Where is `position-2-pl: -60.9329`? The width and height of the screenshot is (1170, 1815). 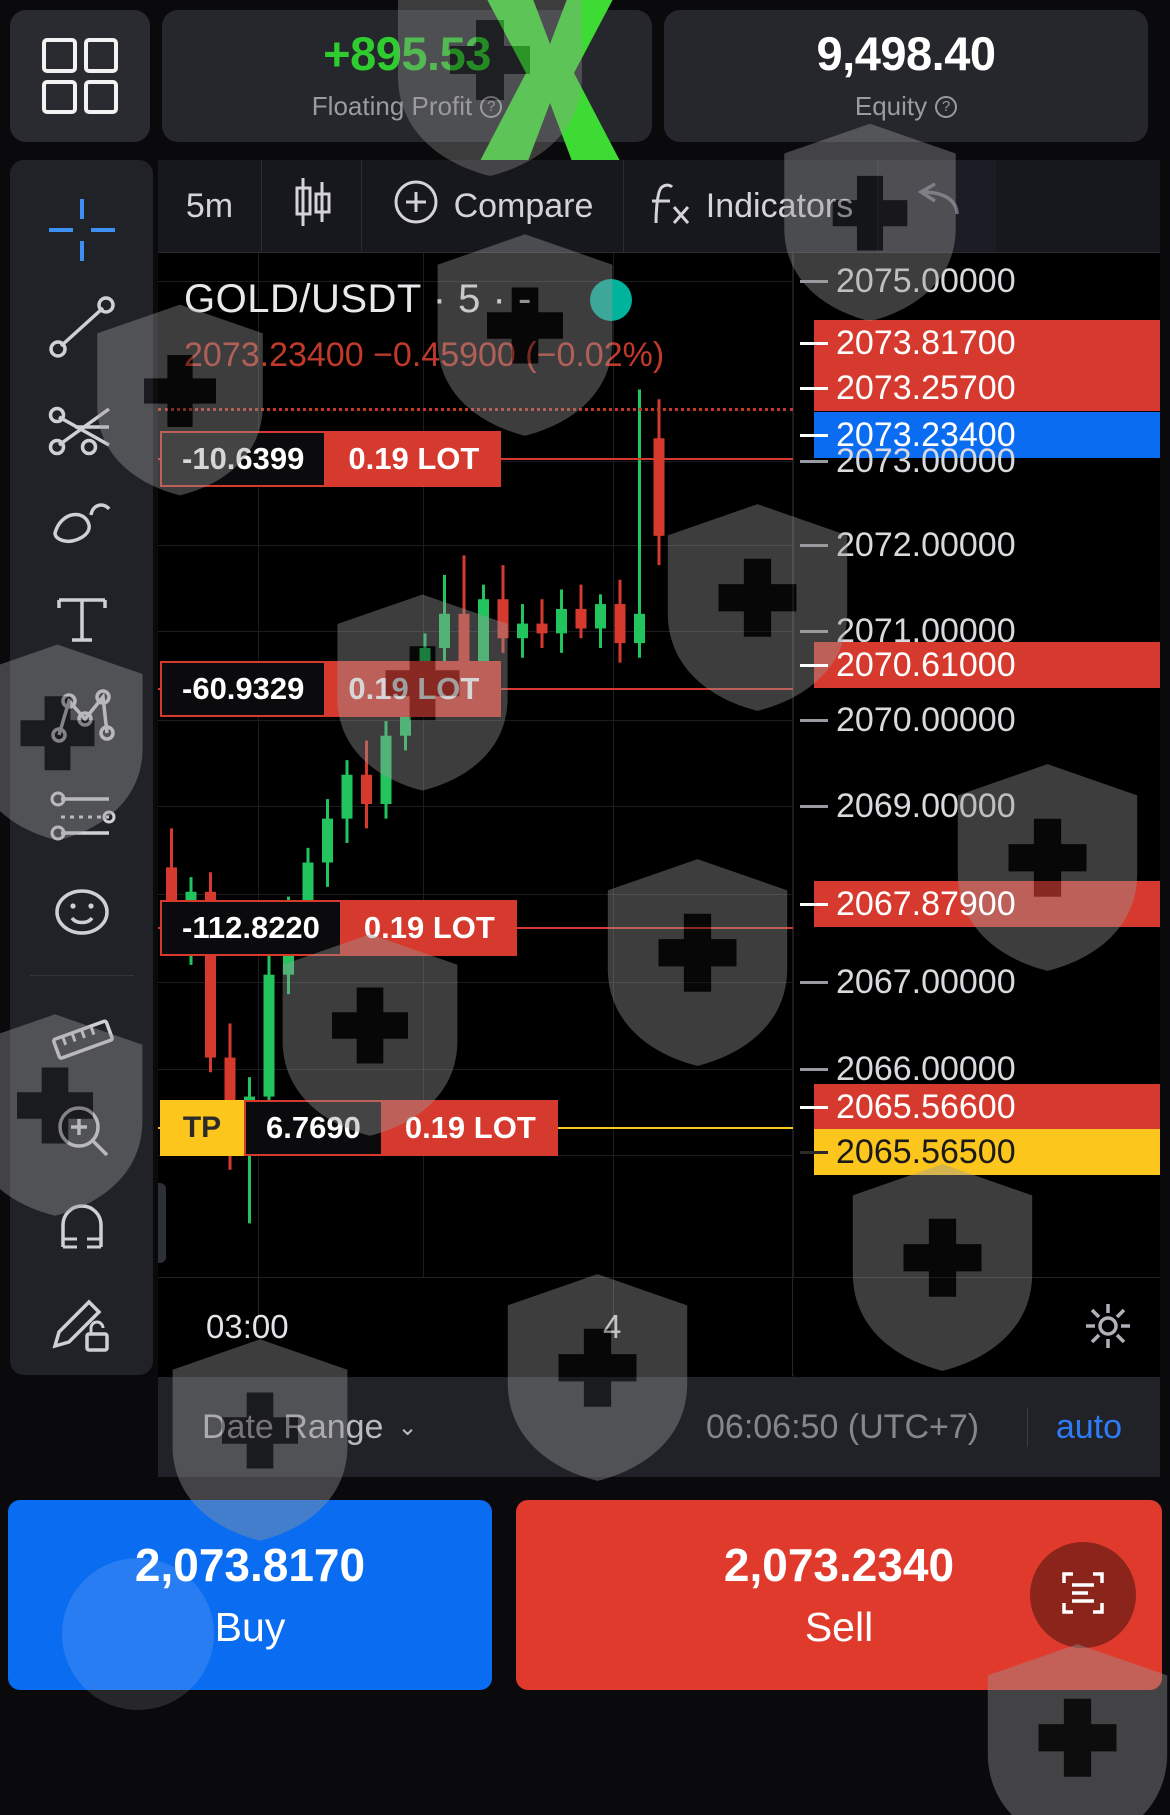 position-2-pl: -60.9329 is located at coordinates (243, 689).